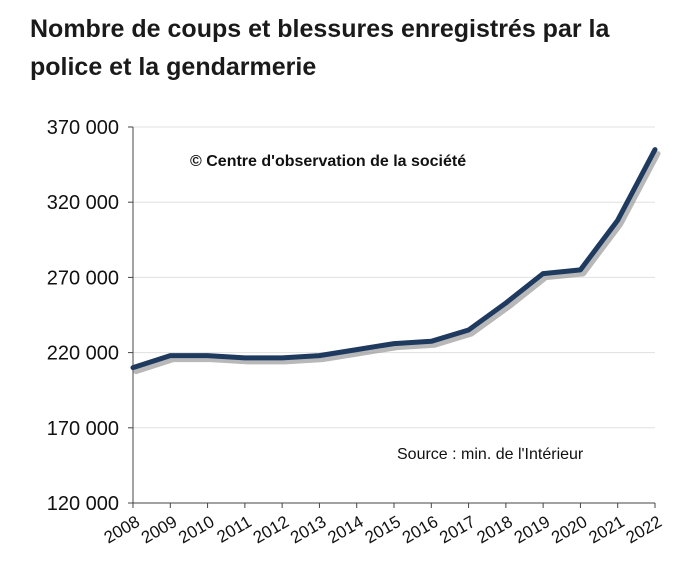 Image resolution: width=684 pixels, height=588 pixels. I want to click on source-annotation: Source : min. de l'Intérieur, so click(490, 454).